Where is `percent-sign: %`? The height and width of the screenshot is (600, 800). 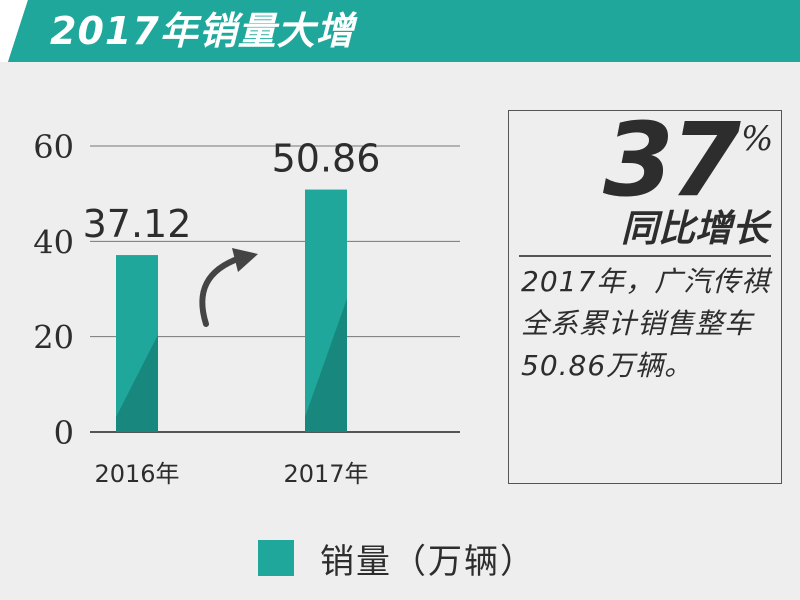
percent-sign: % is located at coordinates (757, 139).